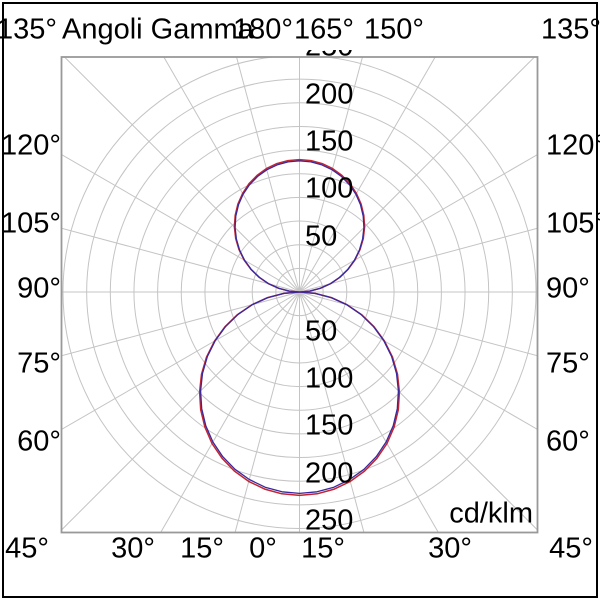 This screenshot has width=600, height=600. What do you see at coordinates (39, 288) in the screenshot?
I see `angle-label-left: 90°` at bounding box center [39, 288].